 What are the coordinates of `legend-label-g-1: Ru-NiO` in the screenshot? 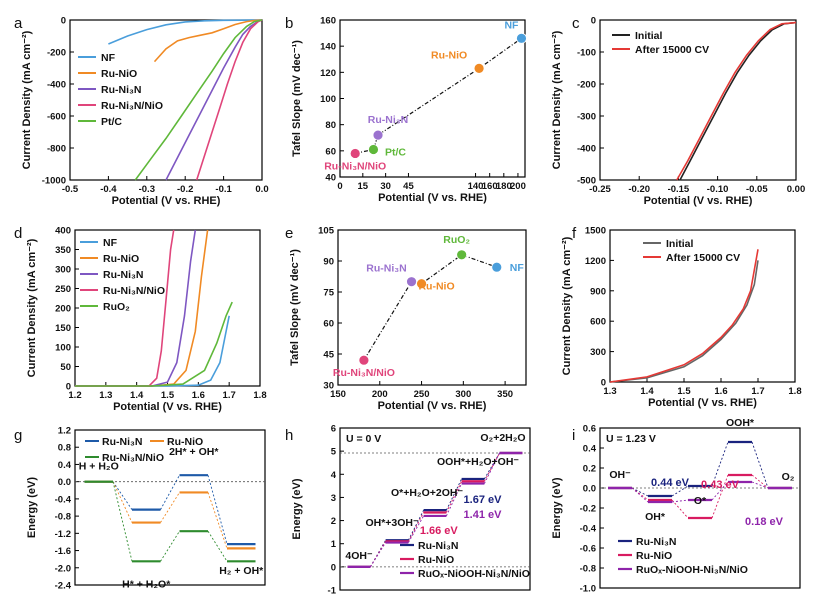 It's located at (185, 442).